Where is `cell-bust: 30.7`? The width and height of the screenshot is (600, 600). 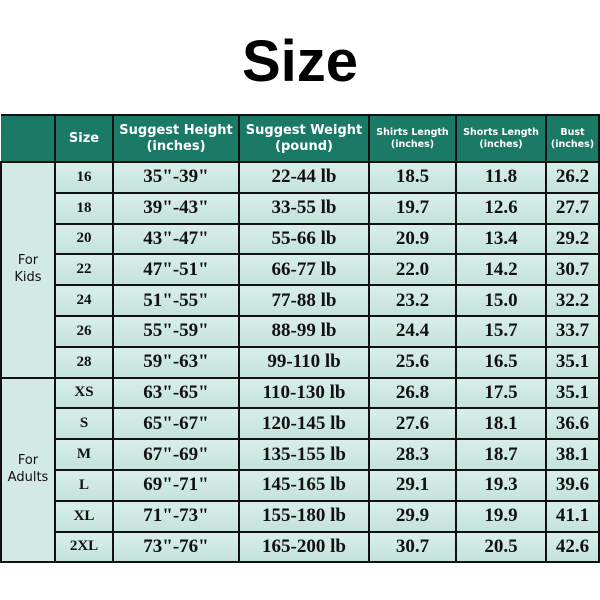
cell-bust: 30.7 is located at coordinates (572, 270).